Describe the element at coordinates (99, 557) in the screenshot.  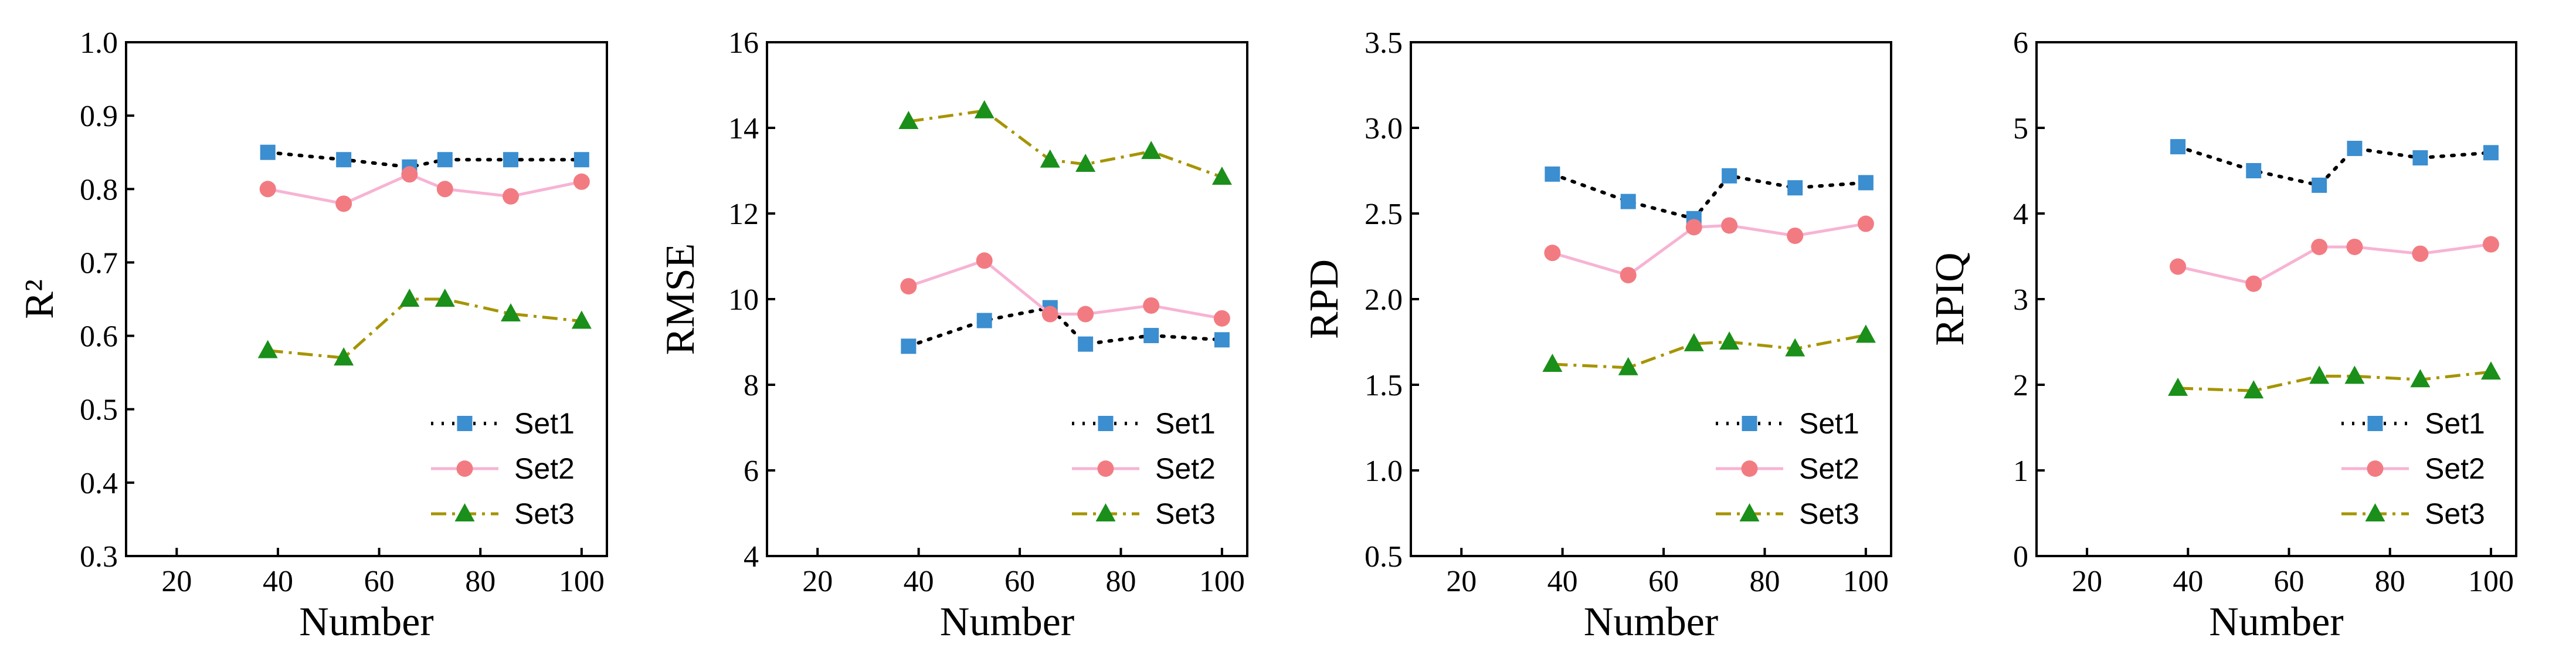
I see `y-tick-label: 0.3` at that location.